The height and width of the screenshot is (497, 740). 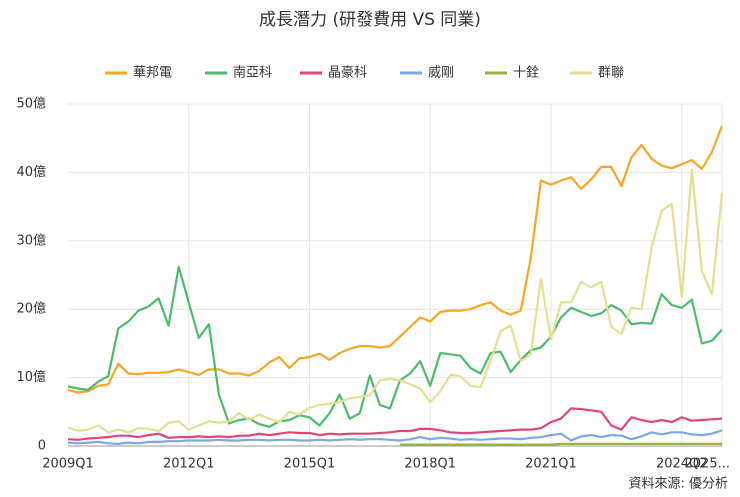 I want to click on chart-title: 成長潛力 (研發費用 VS 同業), so click(x=370, y=20).